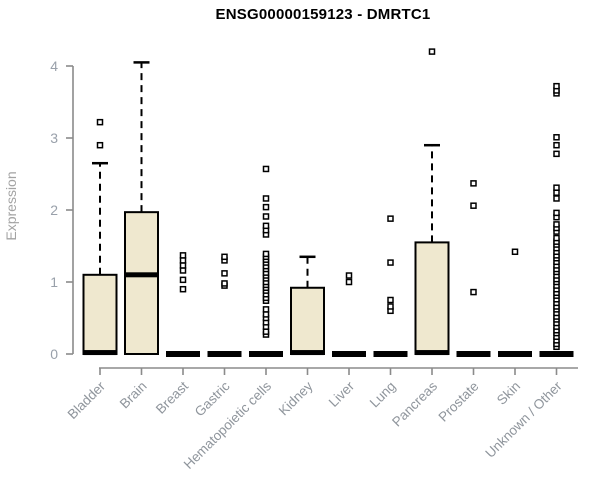 The image size is (600, 500). Describe the element at coordinates (54, 66) in the screenshot. I see `y-tick-label: 4` at that location.